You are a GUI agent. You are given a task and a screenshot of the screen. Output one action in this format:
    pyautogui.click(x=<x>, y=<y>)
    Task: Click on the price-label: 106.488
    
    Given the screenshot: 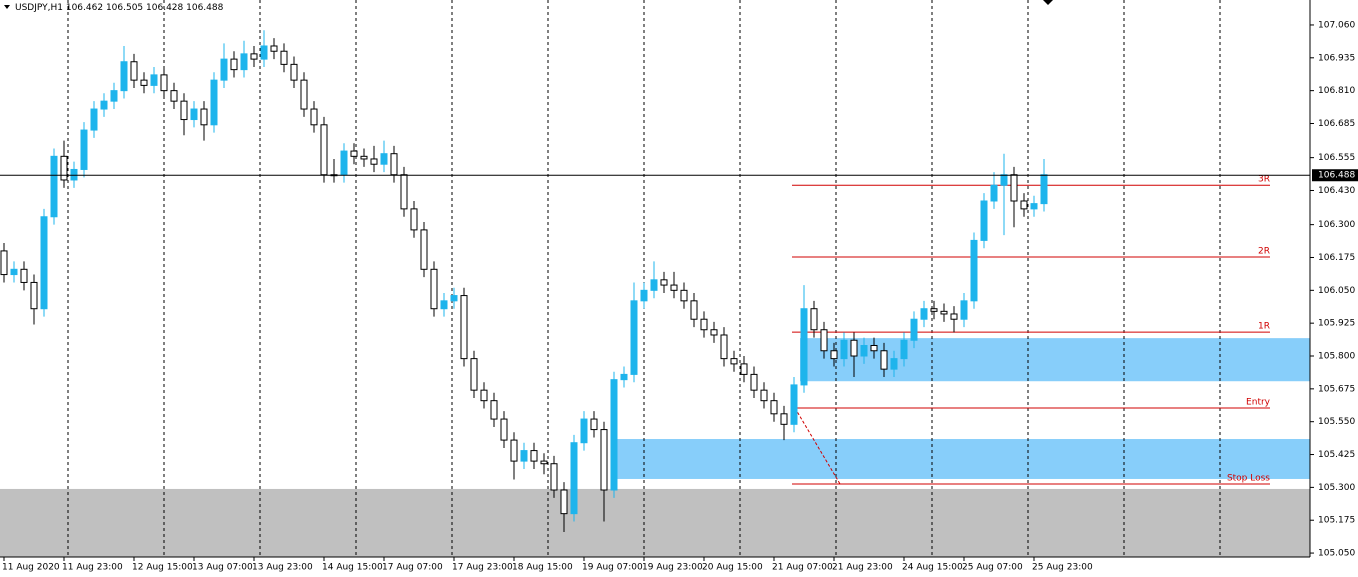 What is the action you would take?
    pyautogui.click(x=1336, y=176)
    